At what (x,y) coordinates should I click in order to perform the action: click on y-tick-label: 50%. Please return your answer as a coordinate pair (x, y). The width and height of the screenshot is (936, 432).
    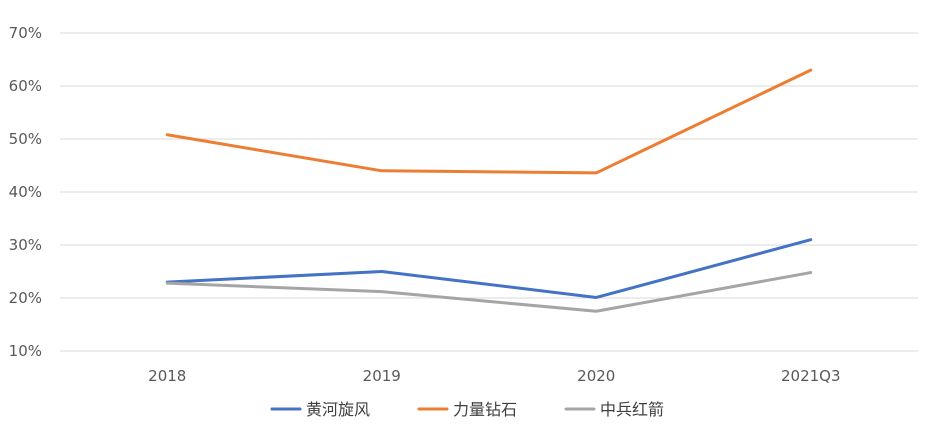
    Looking at the image, I should click on (25, 139).